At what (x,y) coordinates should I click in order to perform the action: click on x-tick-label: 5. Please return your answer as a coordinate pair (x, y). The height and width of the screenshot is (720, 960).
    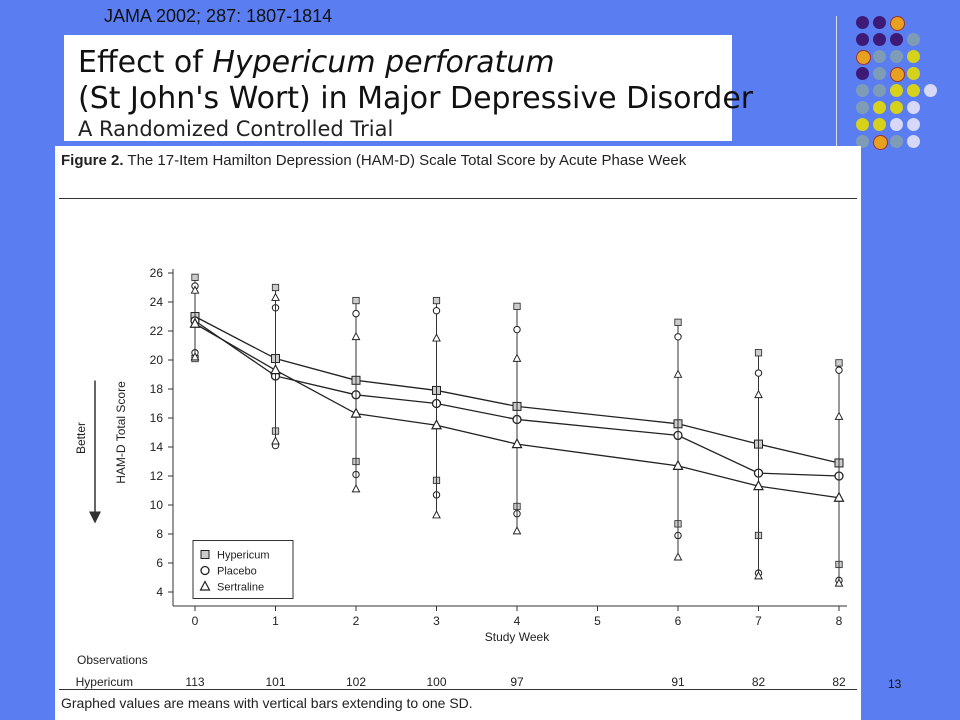
    Looking at the image, I should click on (597, 621).